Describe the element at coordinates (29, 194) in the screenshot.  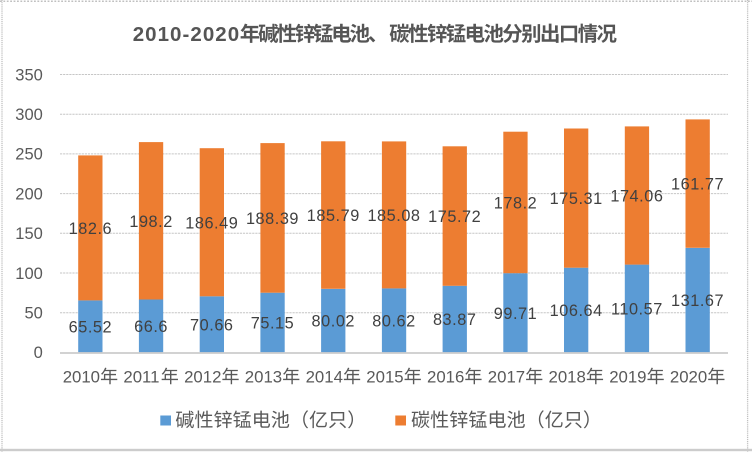
I see `svg-text: 200` at that location.